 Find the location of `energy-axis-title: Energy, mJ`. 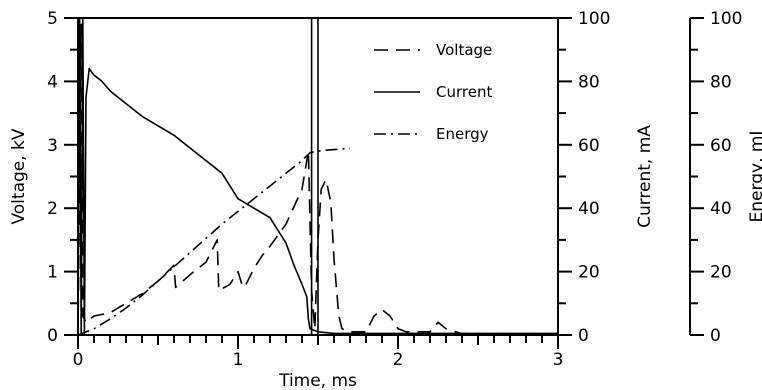

energy-axis-title: Energy, mJ is located at coordinates (754, 177).